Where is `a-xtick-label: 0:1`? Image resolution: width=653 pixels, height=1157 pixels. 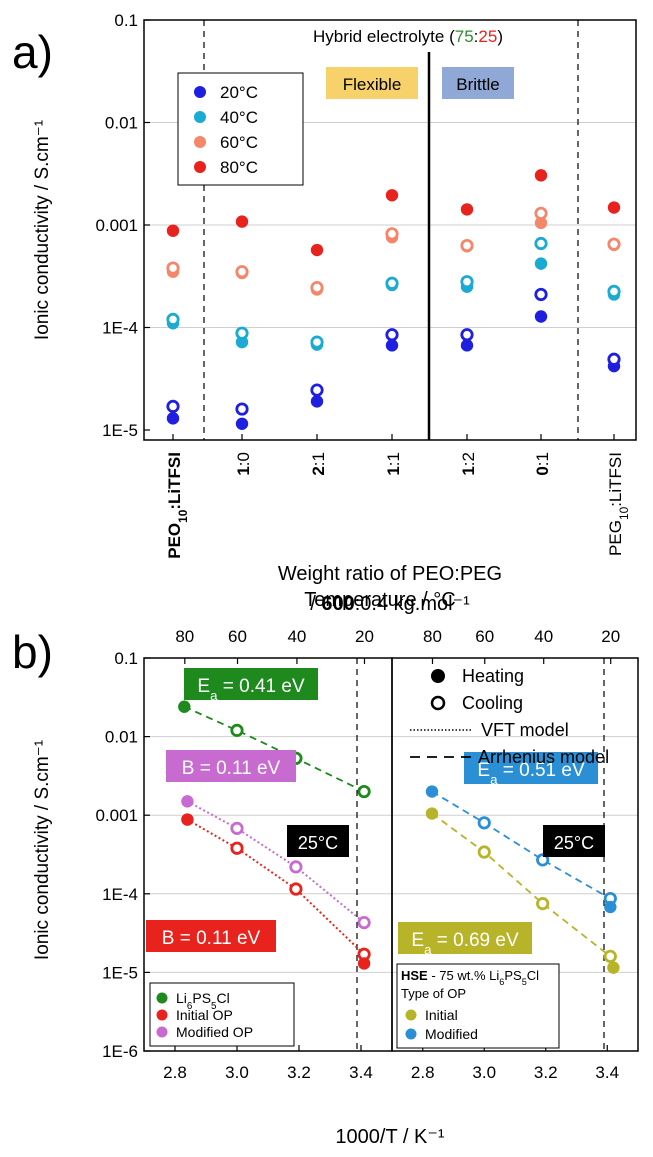
a-xtick-label: 0:1 is located at coordinates (542, 464).